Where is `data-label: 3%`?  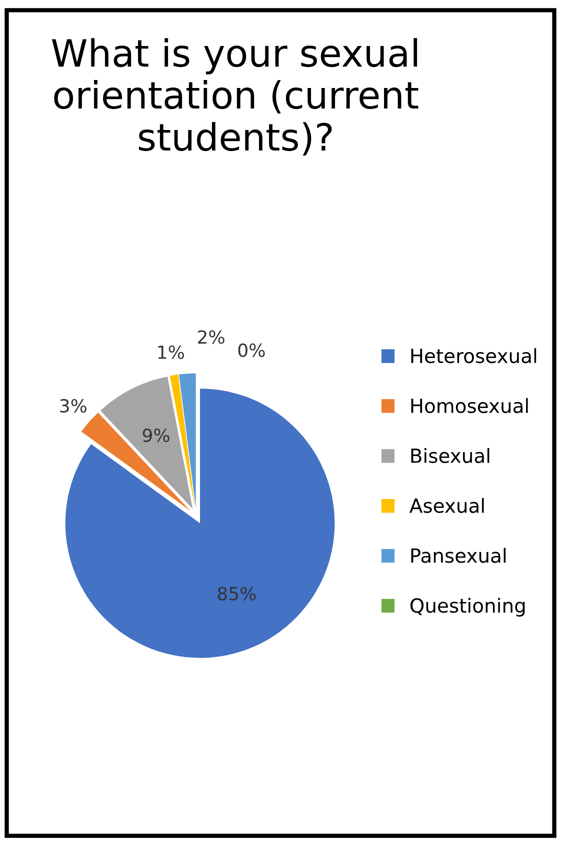
data-label: 3% is located at coordinates (73, 406).